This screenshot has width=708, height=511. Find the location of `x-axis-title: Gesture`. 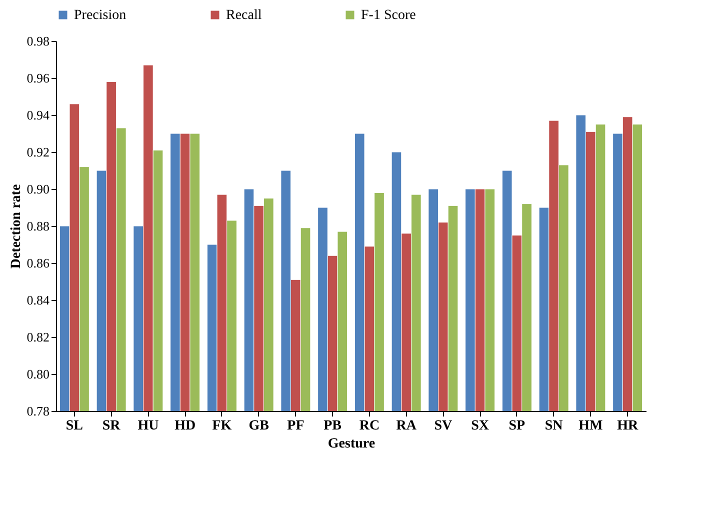

x-axis-title: Gesture is located at coordinates (352, 444).